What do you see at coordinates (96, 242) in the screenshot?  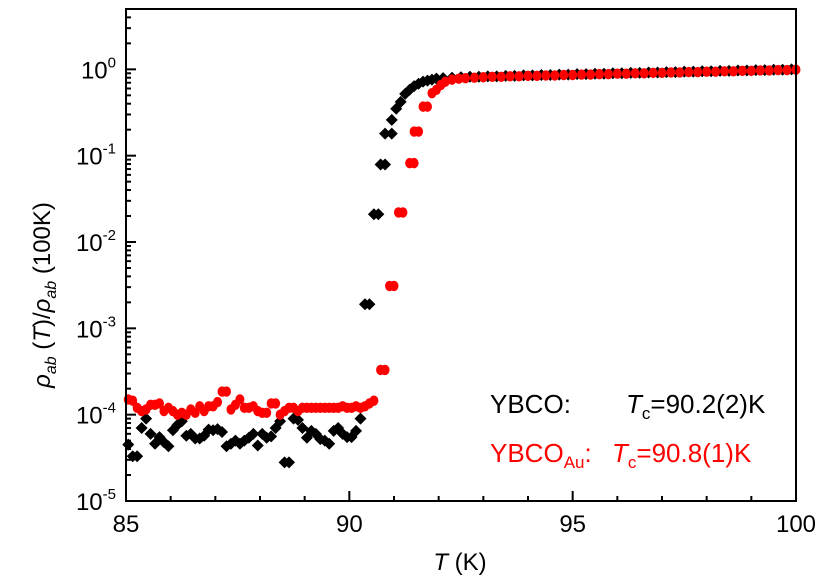 I see `y-tick-label: 10⁻²` at bounding box center [96, 242].